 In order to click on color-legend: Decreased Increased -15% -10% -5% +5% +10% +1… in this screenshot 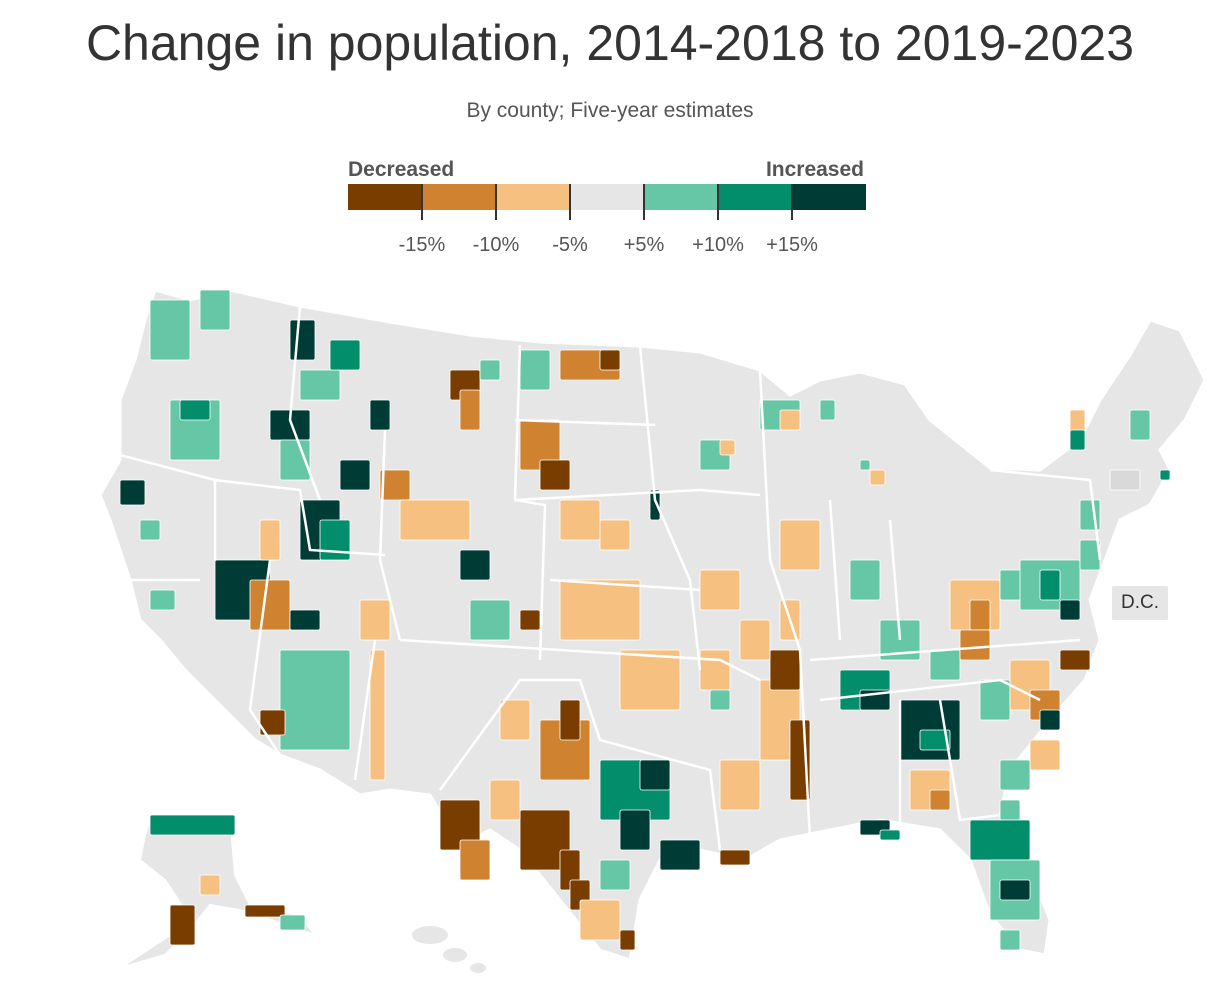, I will do `click(608, 206)`.